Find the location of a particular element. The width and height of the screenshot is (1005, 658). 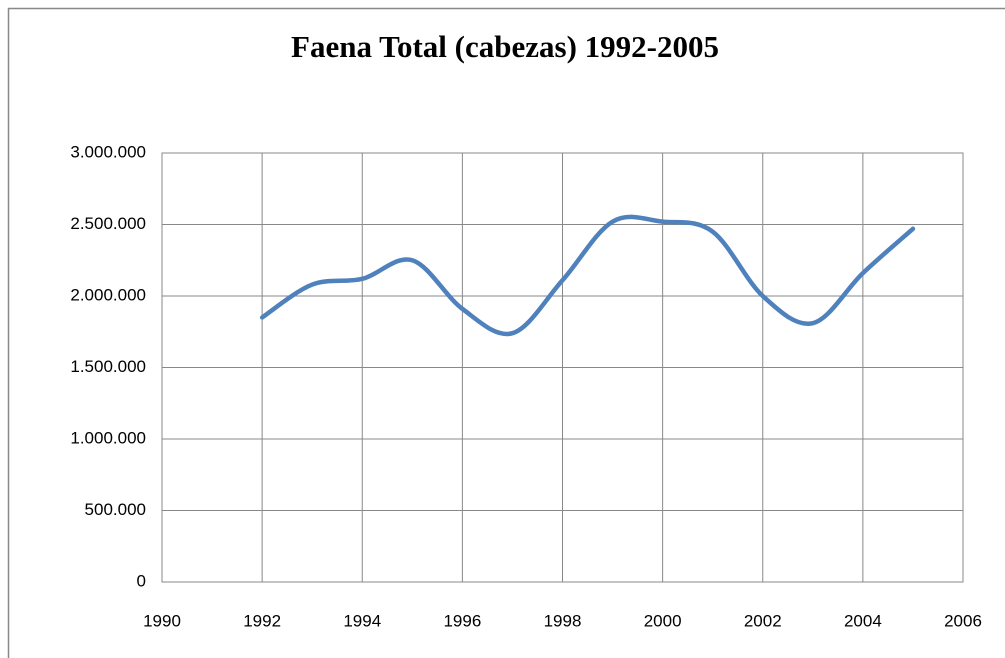

x-tick-label: 2000 is located at coordinates (663, 620).